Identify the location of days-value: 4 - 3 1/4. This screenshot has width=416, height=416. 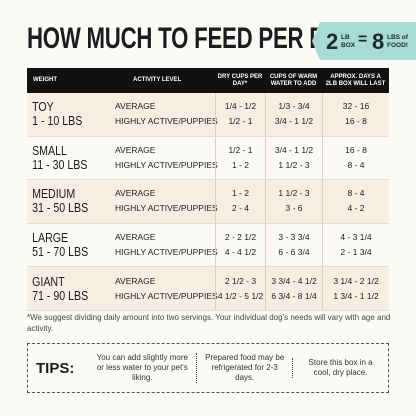
(356, 237).